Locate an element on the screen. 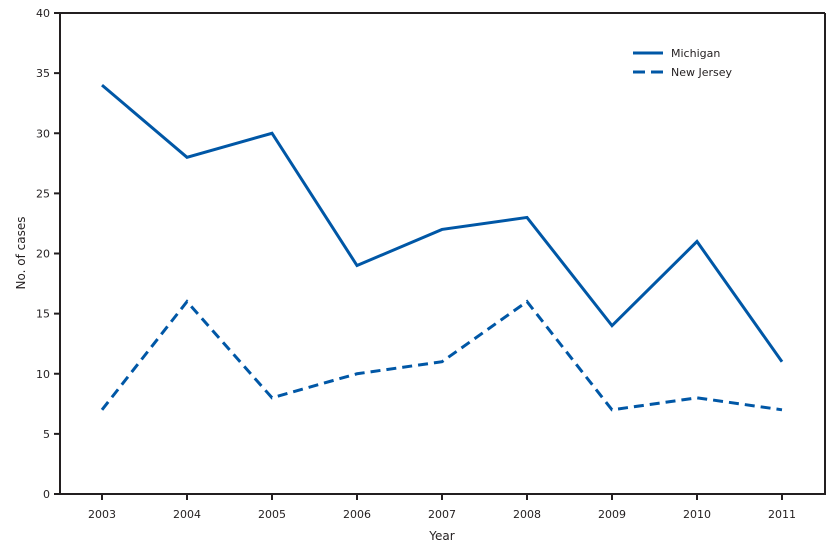 This screenshot has width=832, height=546. x-tick-label: 2003 is located at coordinates (102, 514).